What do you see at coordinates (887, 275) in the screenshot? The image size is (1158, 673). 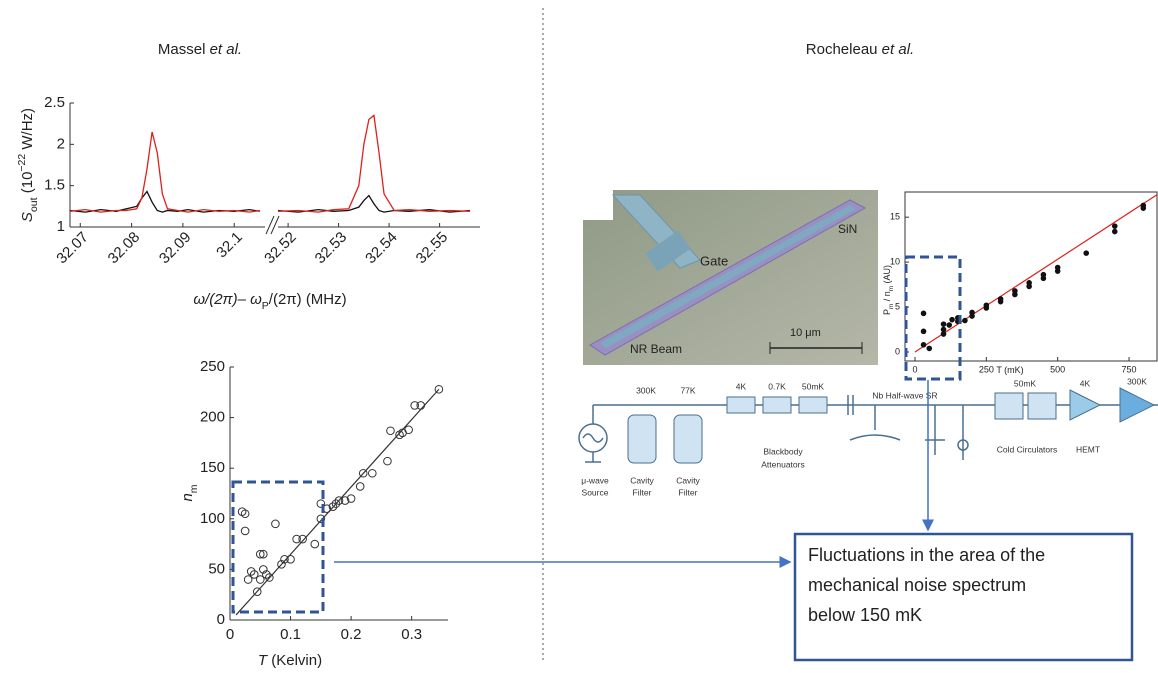 I see `axis-label-part: (AU)` at bounding box center [887, 275].